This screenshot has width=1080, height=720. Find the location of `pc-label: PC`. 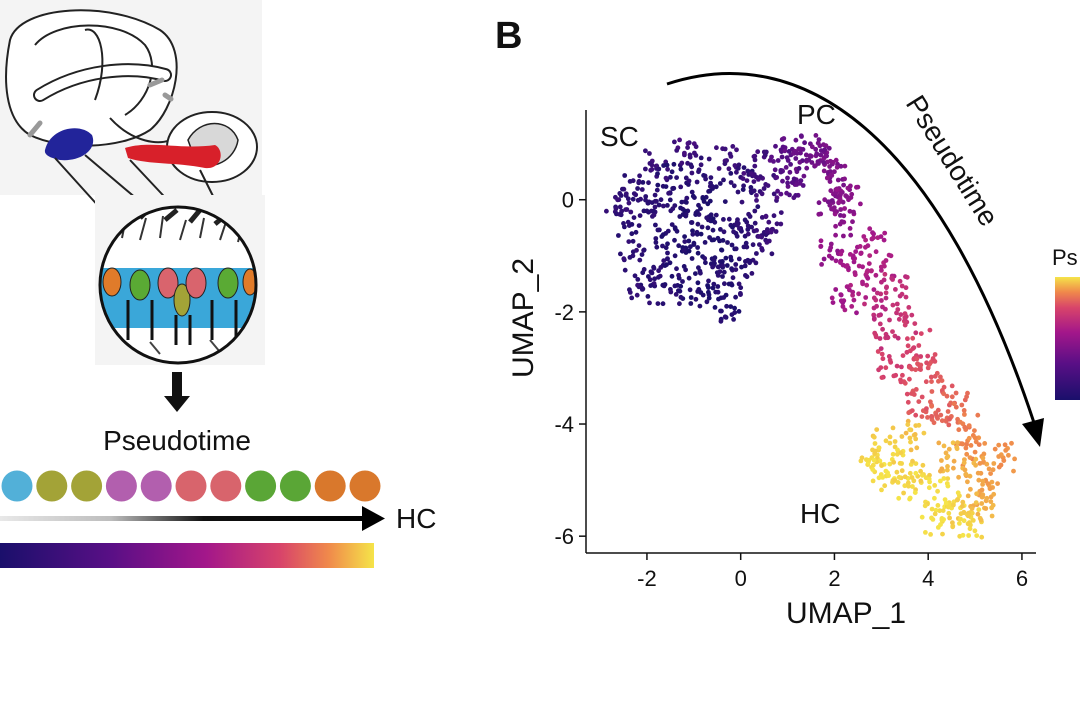

pc-label: PC is located at coordinates (816, 114).